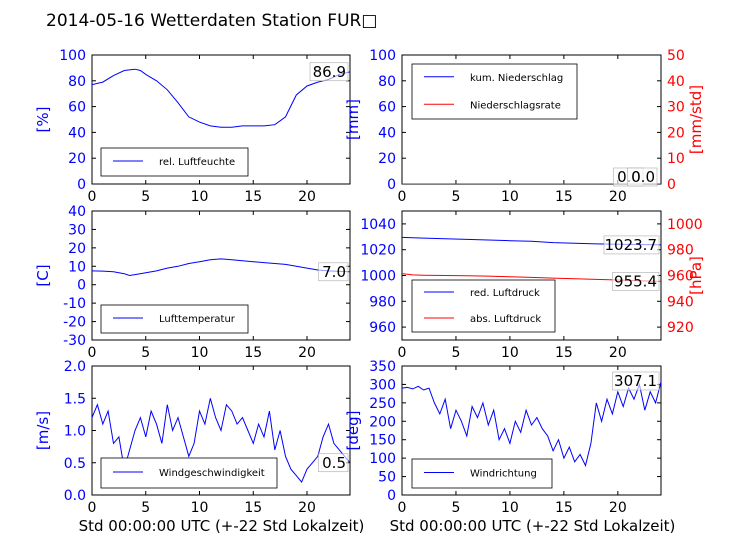 This screenshot has width=736, height=556. Describe the element at coordinates (387, 133) in the screenshot. I see `y-tick-label: 40` at that location.